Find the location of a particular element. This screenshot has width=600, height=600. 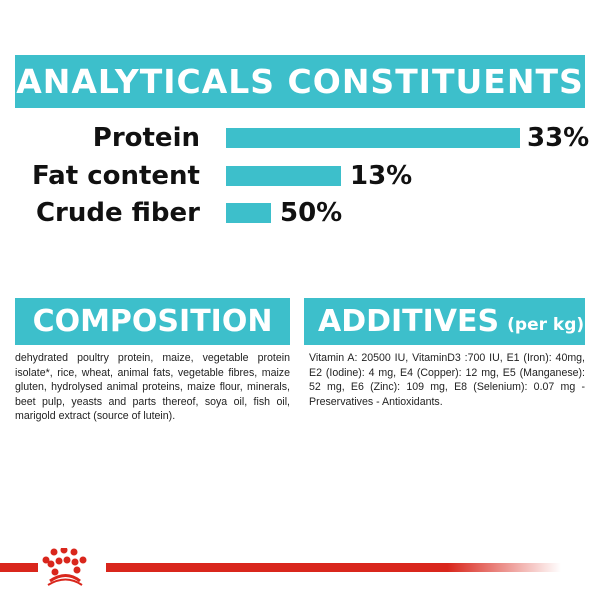

additives-title: ADDITIVES is located at coordinates (409, 321).